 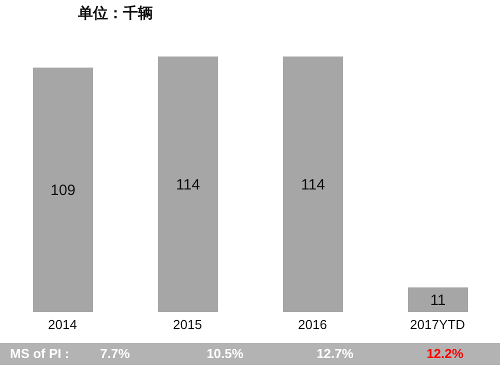 I want to click on x-tick-label: 2016, so click(x=312, y=324).